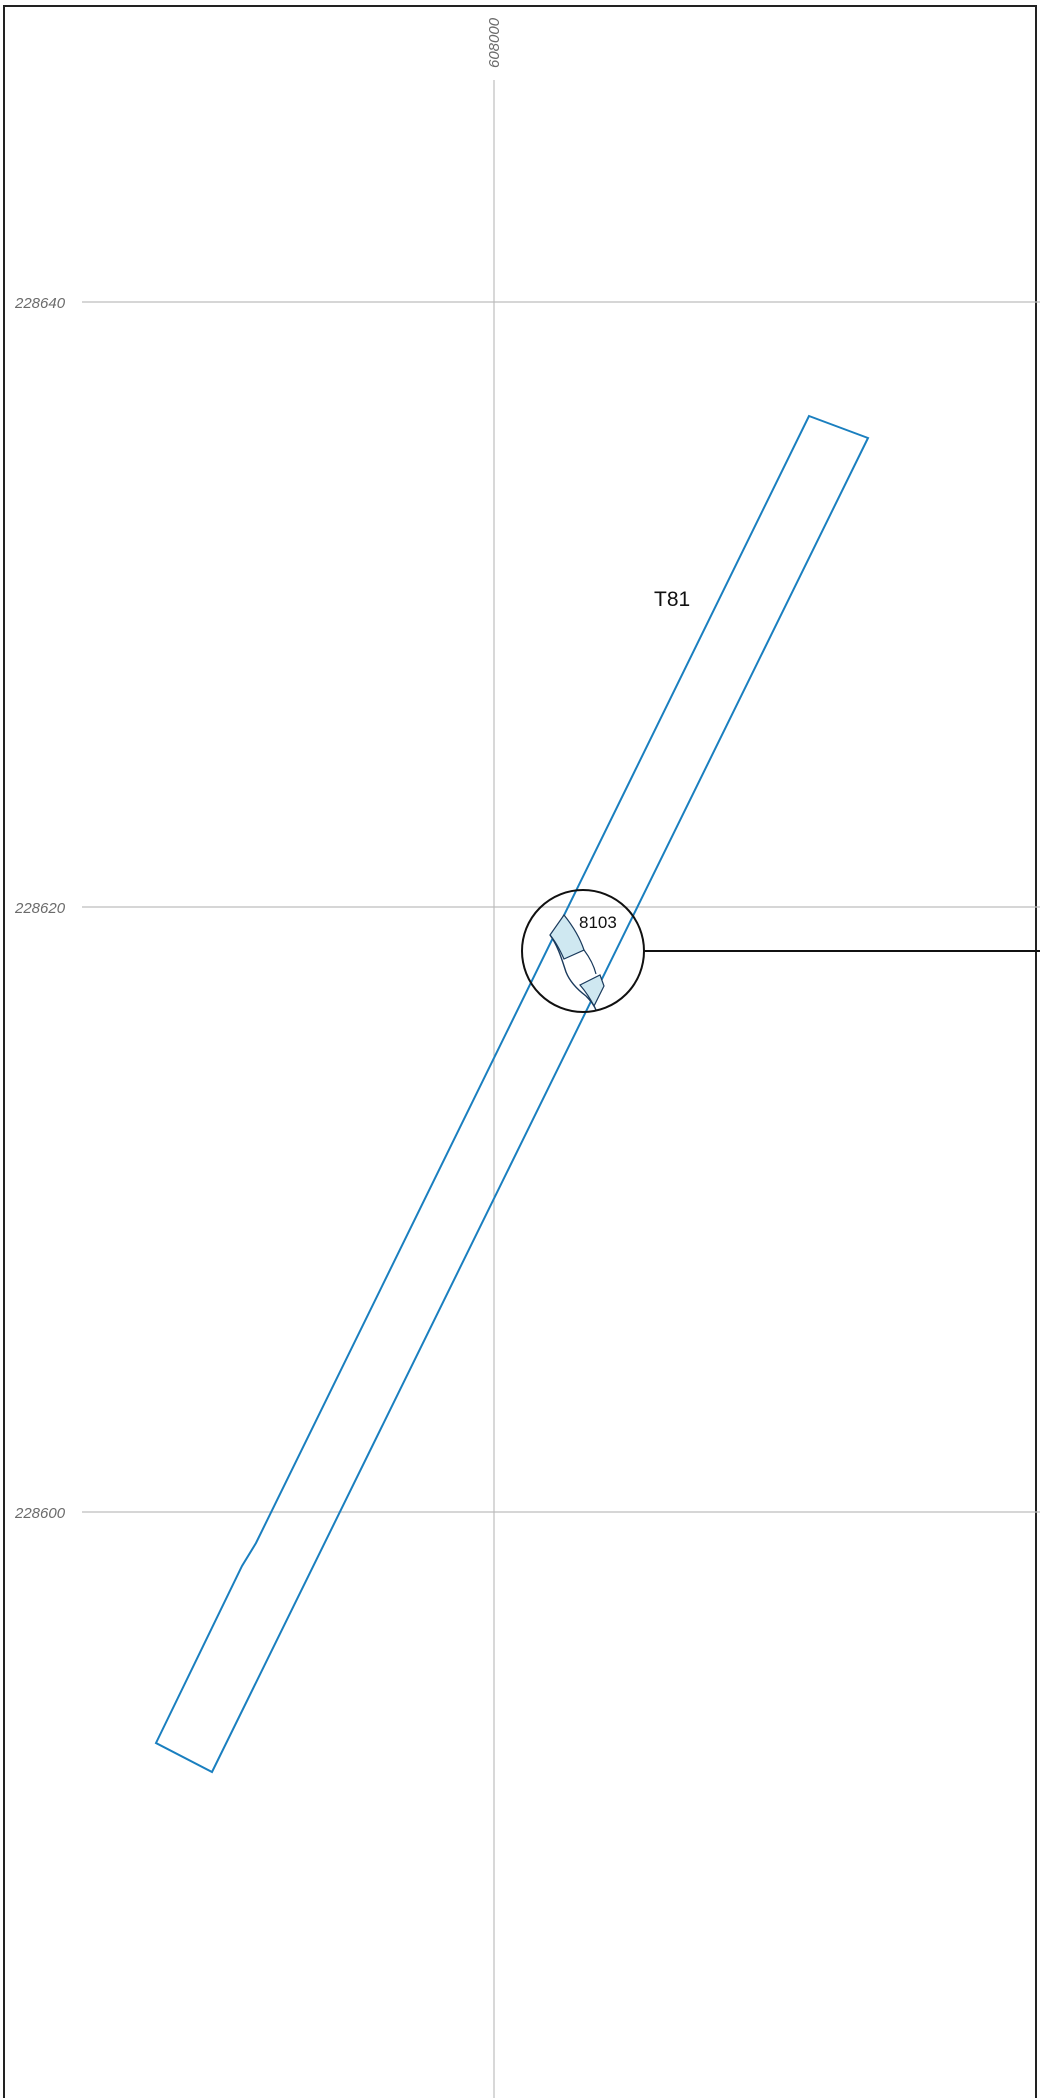  What do you see at coordinates (494, 42) in the screenshot?
I see `easting-label-608000: 608000` at bounding box center [494, 42].